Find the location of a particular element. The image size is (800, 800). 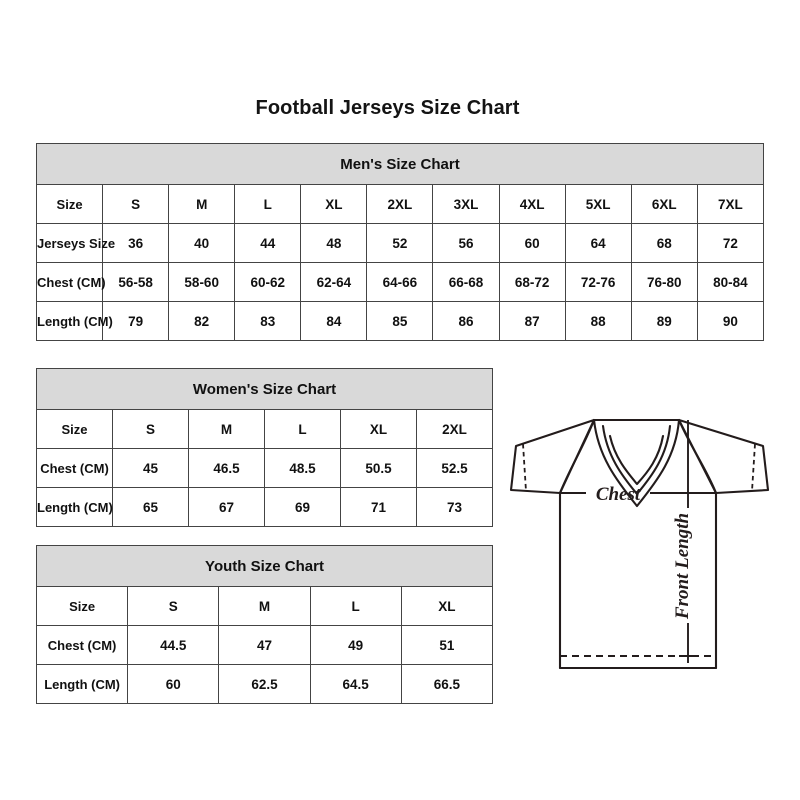

table-cell: 89 is located at coordinates (664, 321).